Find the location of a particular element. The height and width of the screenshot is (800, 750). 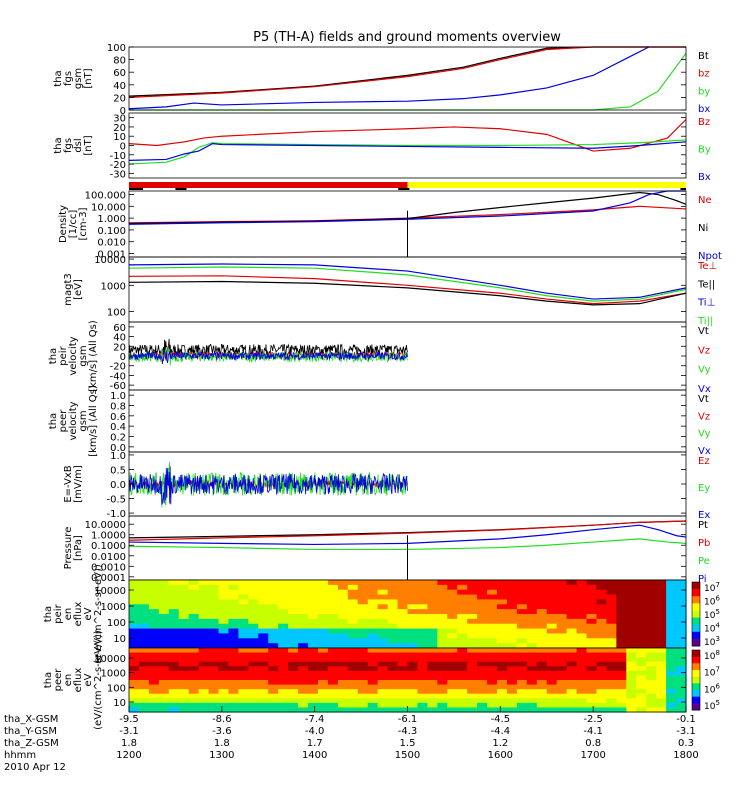

mode-tick is located at coordinates (136, 189).